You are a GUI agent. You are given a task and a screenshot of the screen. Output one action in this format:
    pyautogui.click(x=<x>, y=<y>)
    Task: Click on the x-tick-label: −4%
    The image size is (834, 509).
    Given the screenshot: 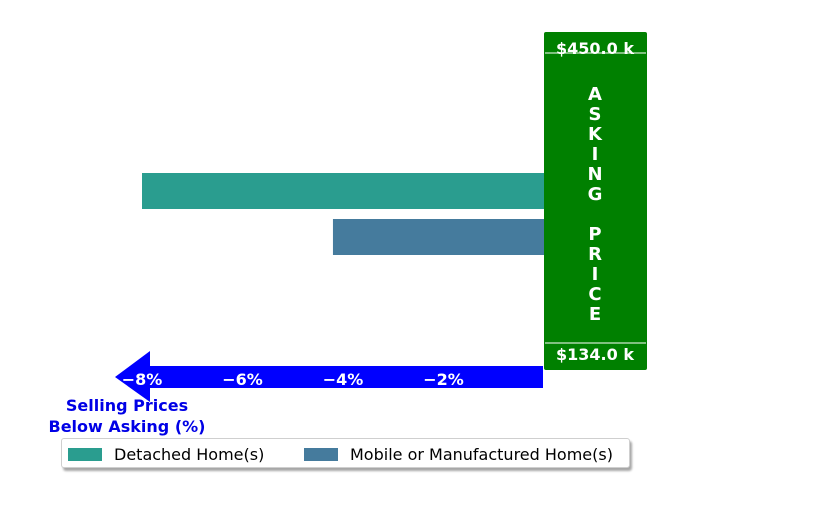 What is the action you would take?
    pyautogui.click(x=343, y=379)
    